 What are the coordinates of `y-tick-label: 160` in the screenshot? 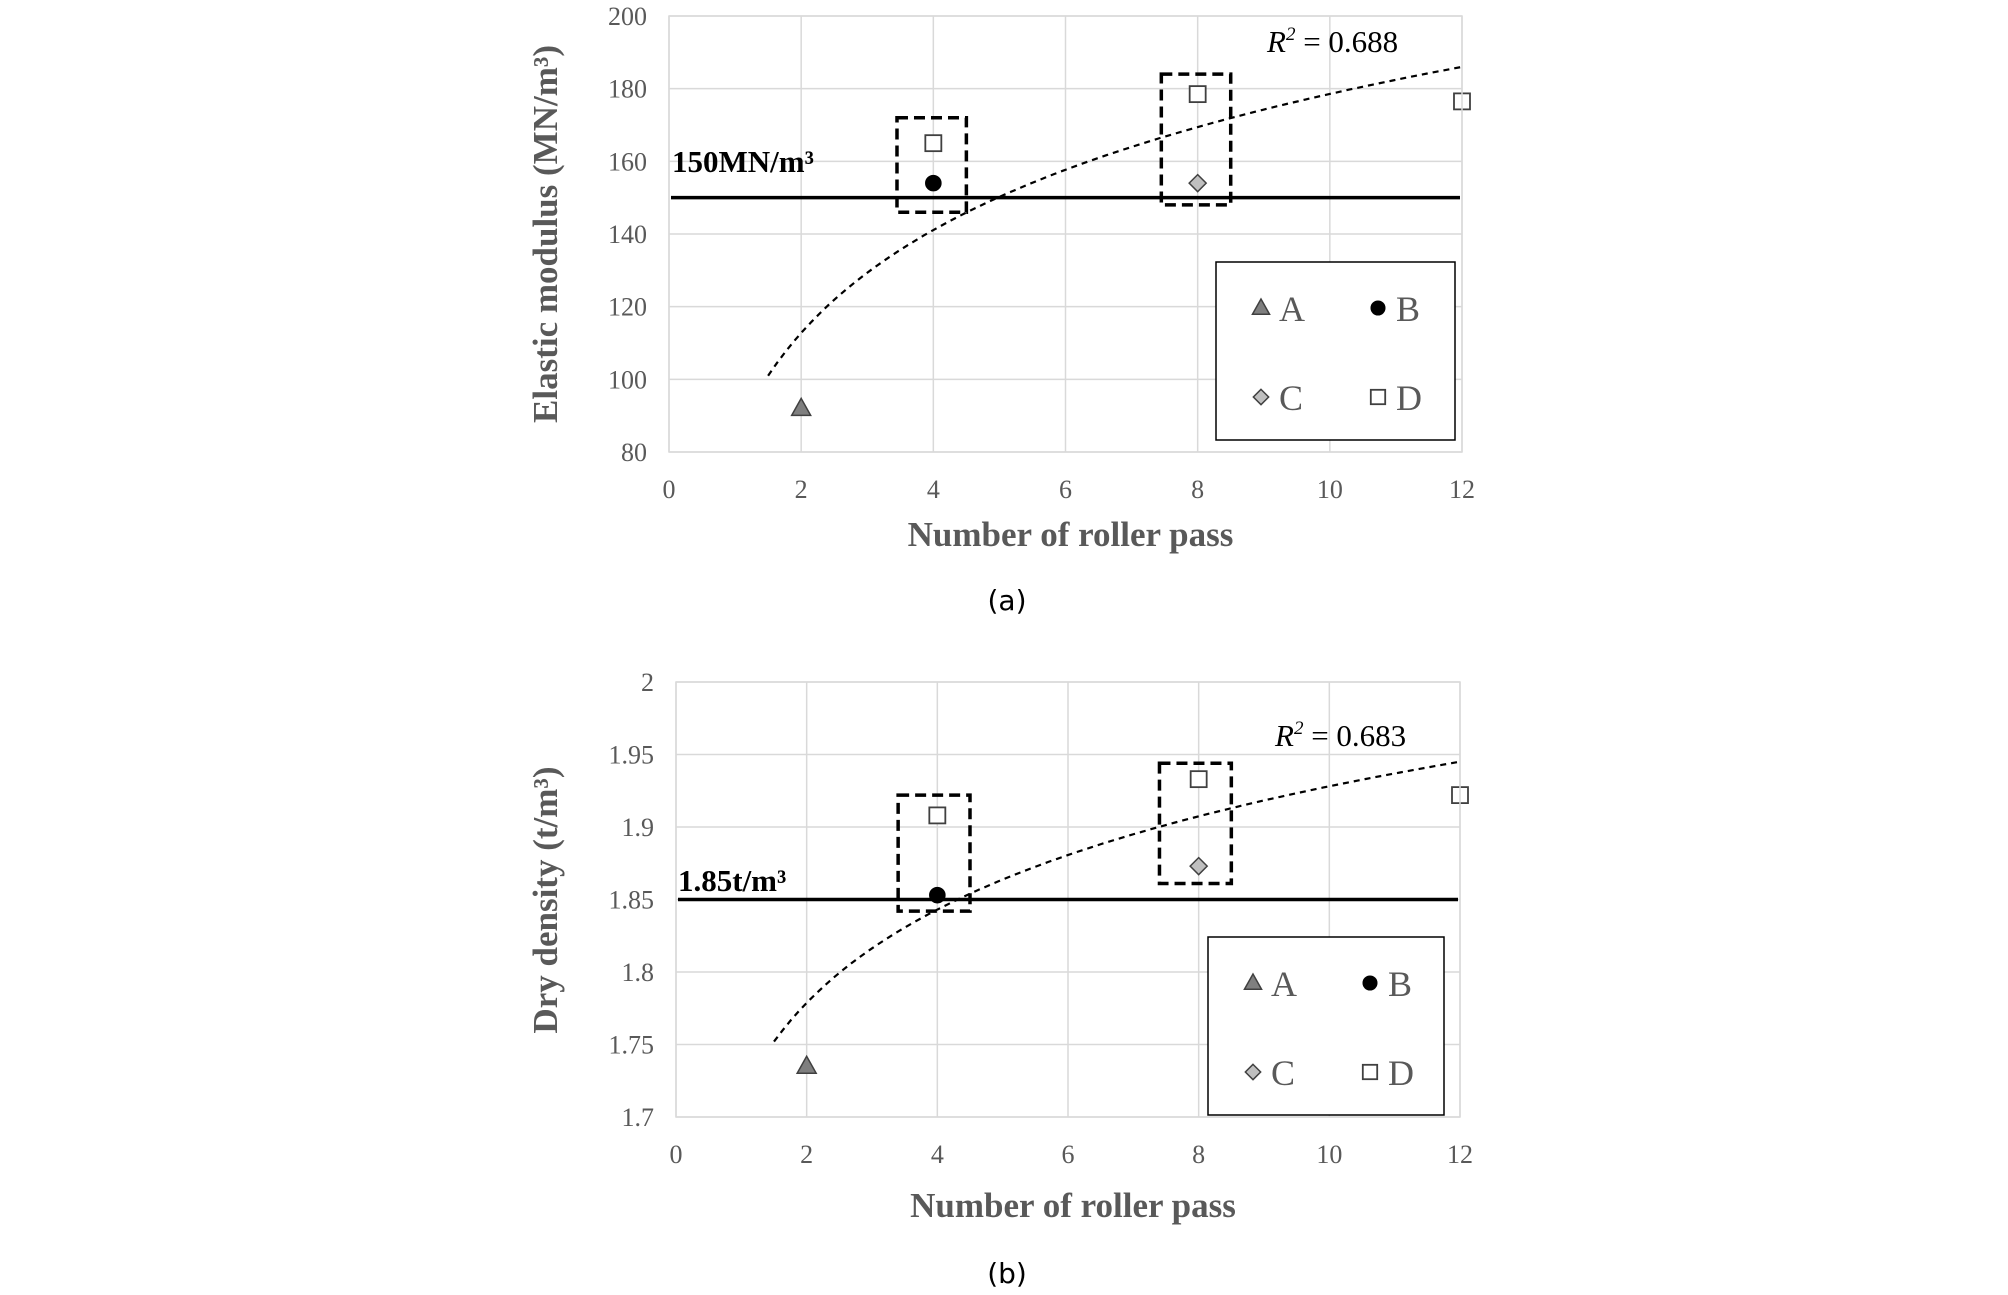 It's located at (627, 161).